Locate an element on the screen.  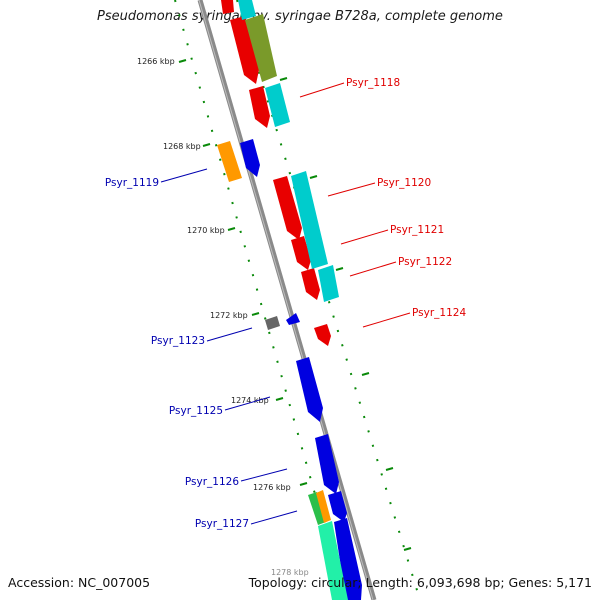
kbp-label: 1270 kbp is located at coordinates (206, 230).